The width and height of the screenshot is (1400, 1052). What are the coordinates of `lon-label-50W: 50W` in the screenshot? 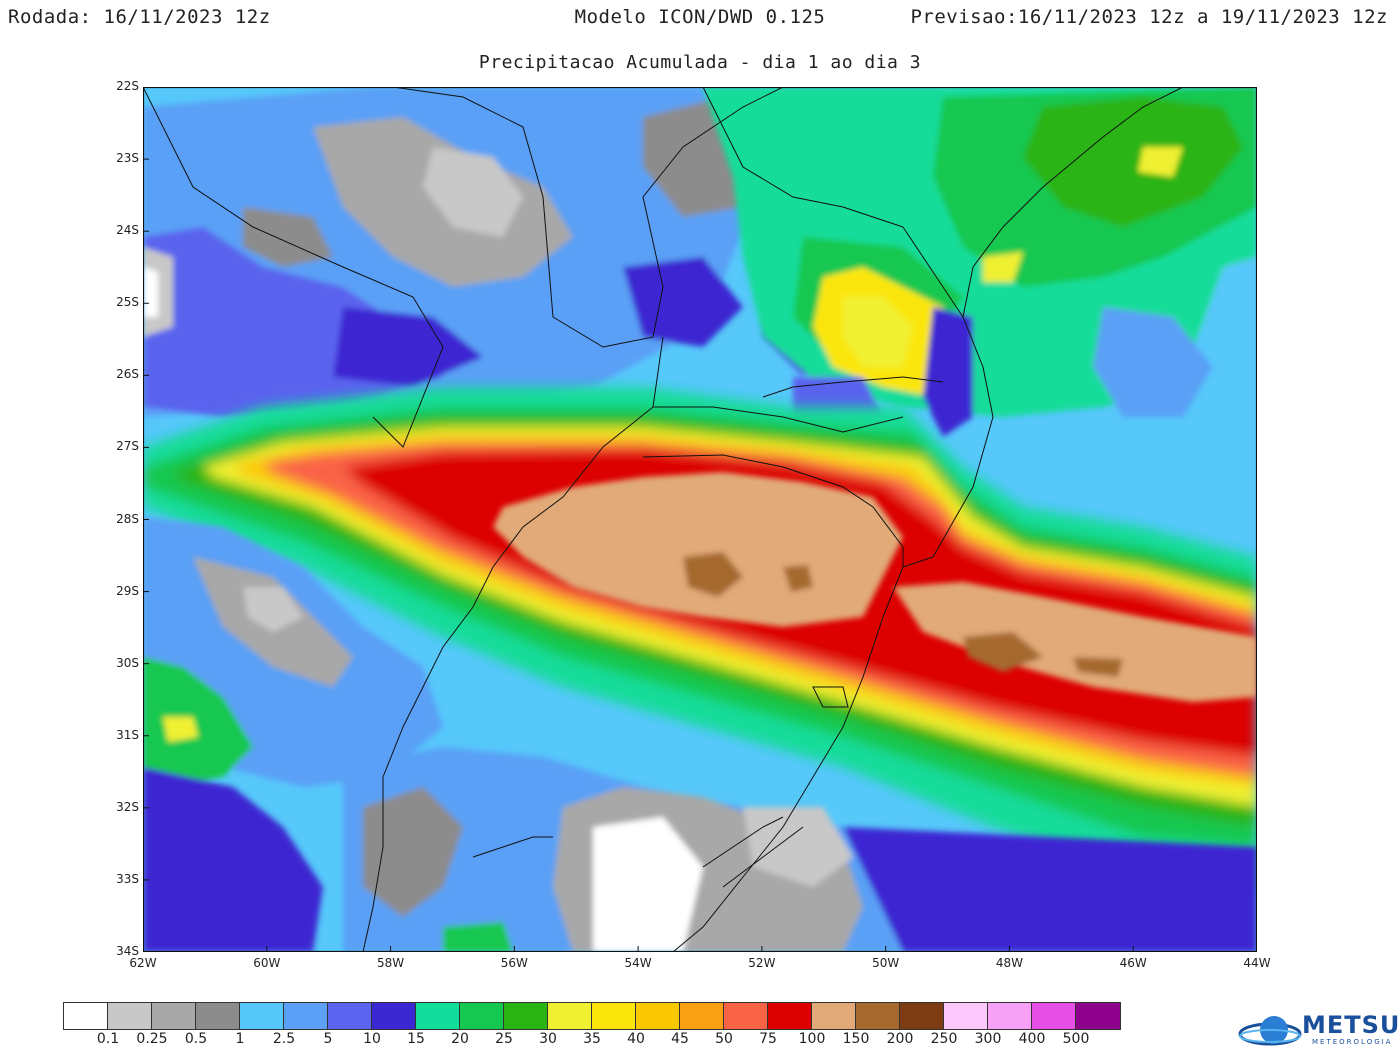 It's located at (886, 963).